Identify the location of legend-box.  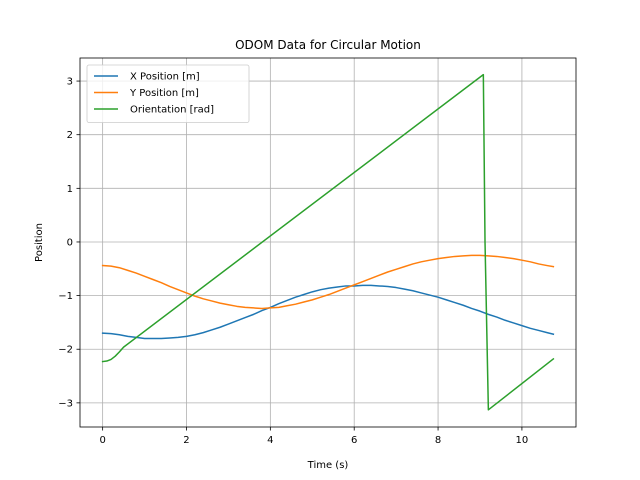
(168, 93).